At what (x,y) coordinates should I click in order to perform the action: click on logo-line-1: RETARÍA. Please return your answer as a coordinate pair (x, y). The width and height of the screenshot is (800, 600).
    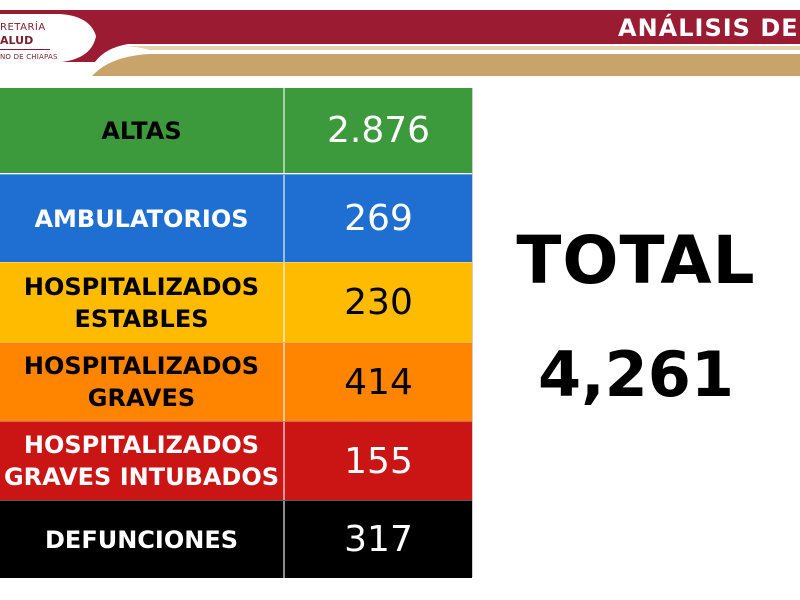
    Looking at the image, I should click on (23, 27).